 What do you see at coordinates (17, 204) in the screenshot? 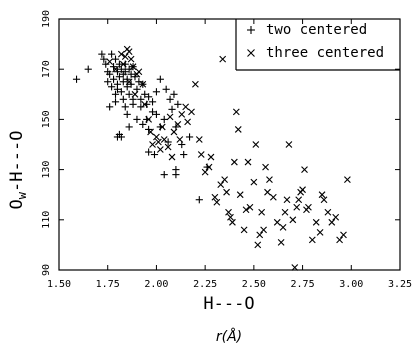
I see `y-axis-title-main: O` at bounding box center [17, 204].